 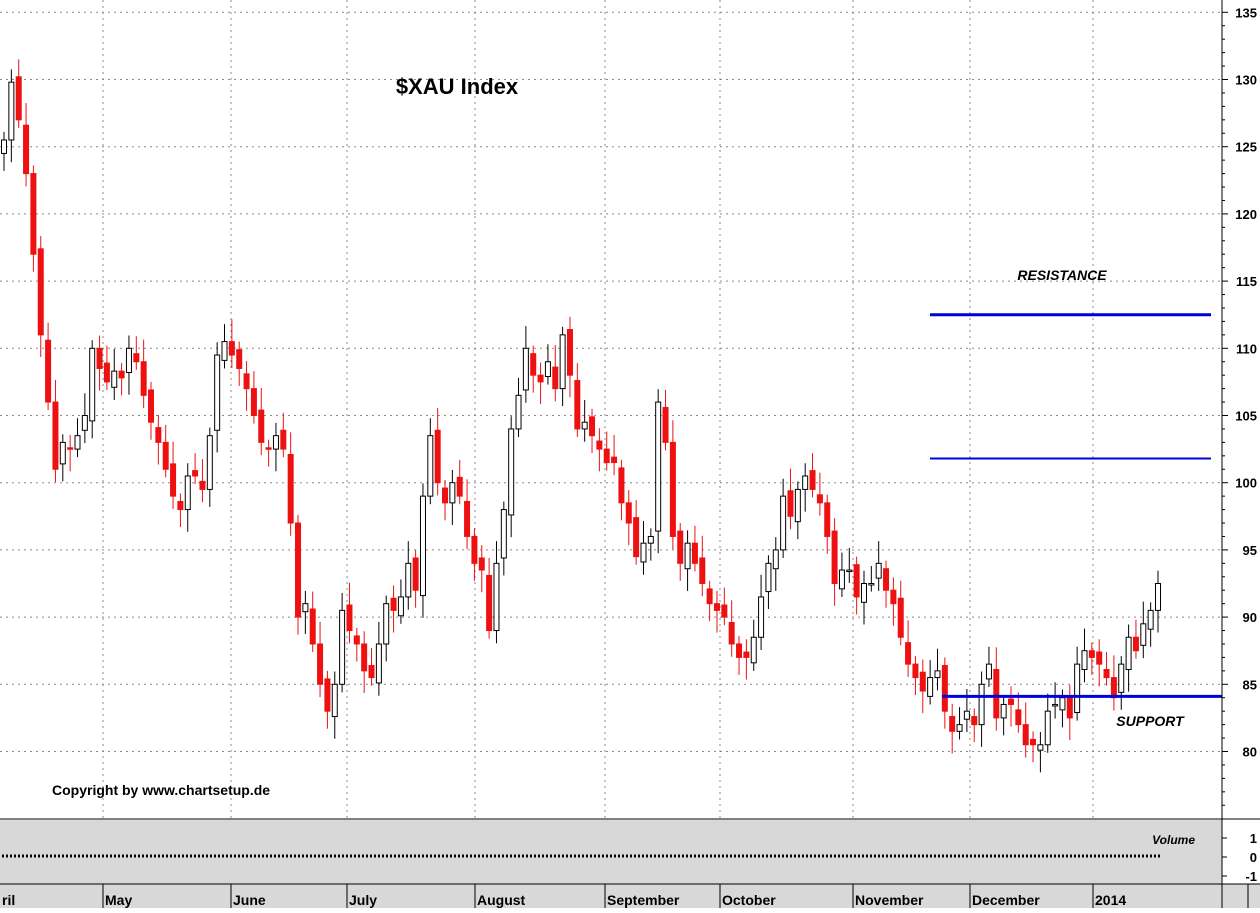 I want to click on volume-panel, so click(x=630, y=864).